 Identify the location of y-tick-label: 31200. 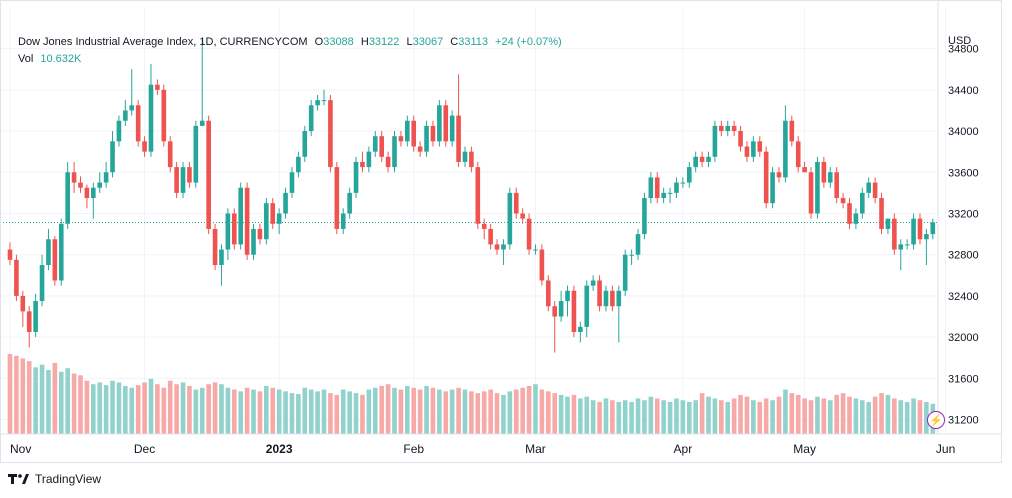
(963, 421).